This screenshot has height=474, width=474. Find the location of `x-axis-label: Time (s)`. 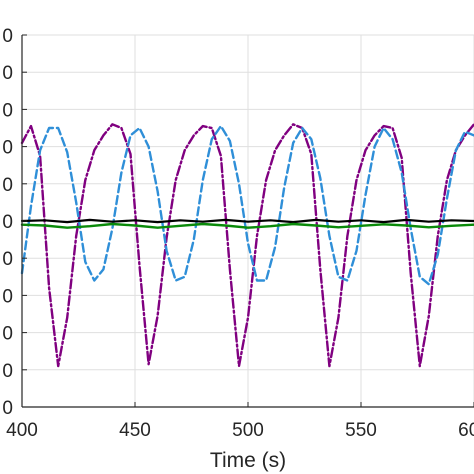

x-axis-label: Time (s) is located at coordinates (248, 460).